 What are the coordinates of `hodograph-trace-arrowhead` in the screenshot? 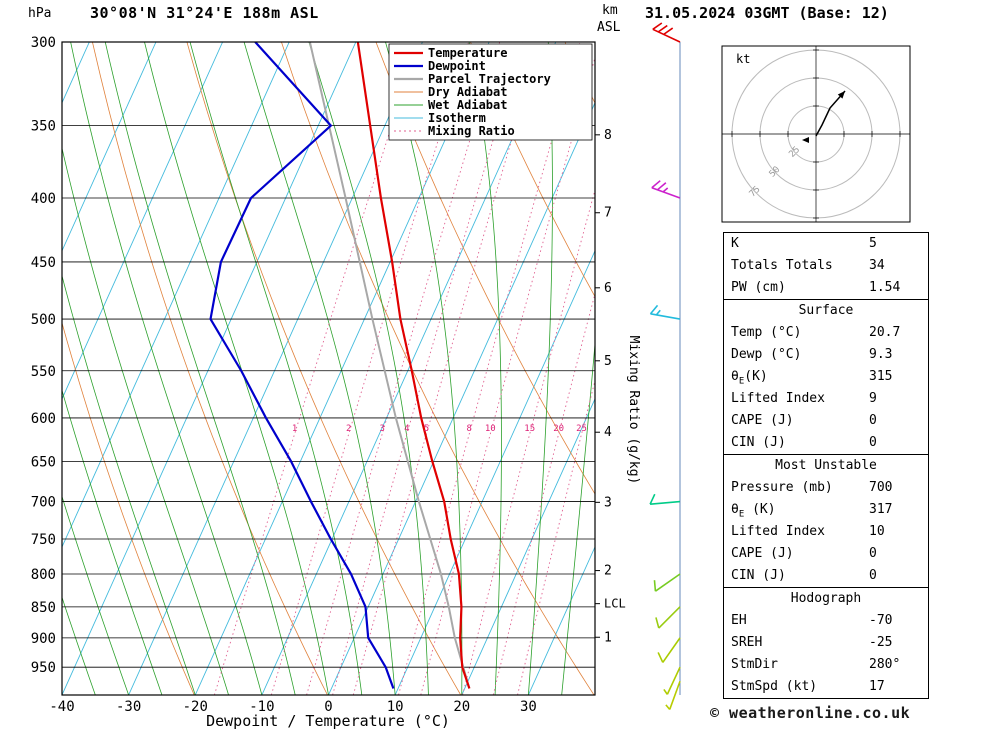 It's located at (841, 95).